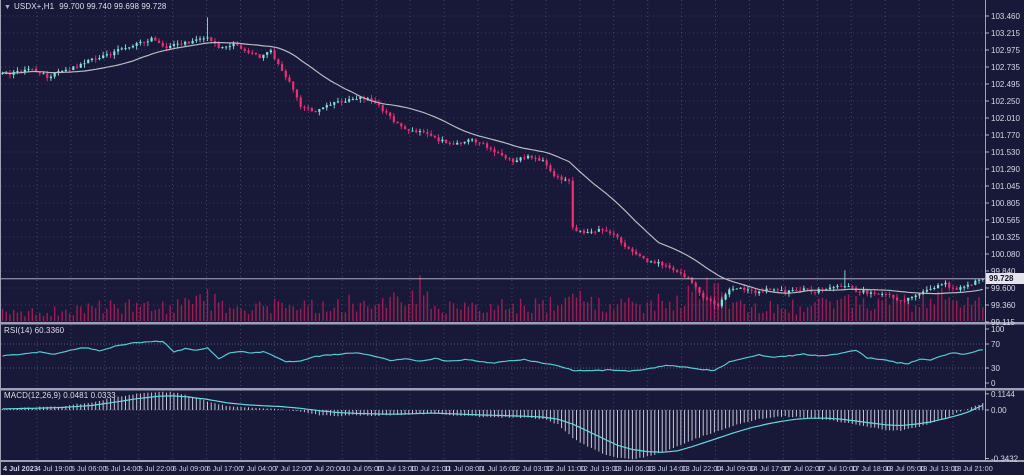 Image resolution: width=1024 pixels, height=475 pixels. Describe the element at coordinates (973, 468) in the screenshot. I see `time-axis-label: 18 Jul 21:00` at that location.